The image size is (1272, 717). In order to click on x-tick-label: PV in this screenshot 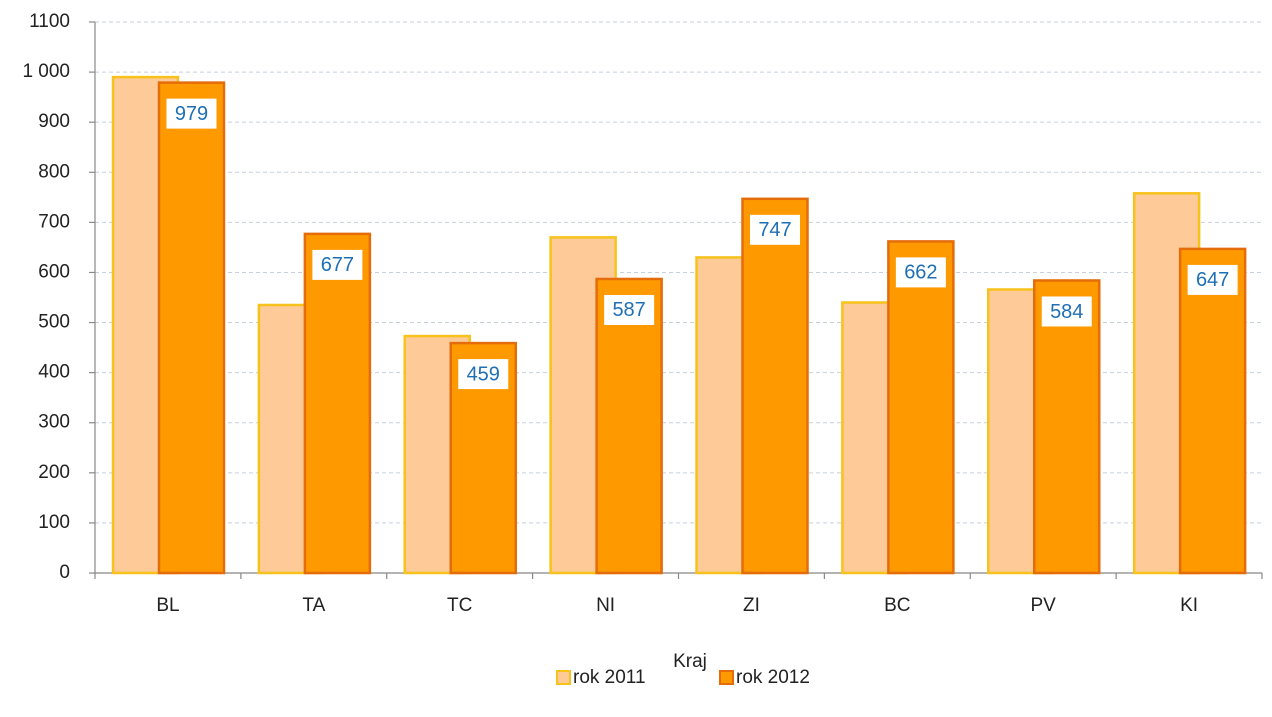, I will do `click(1044, 605)`.